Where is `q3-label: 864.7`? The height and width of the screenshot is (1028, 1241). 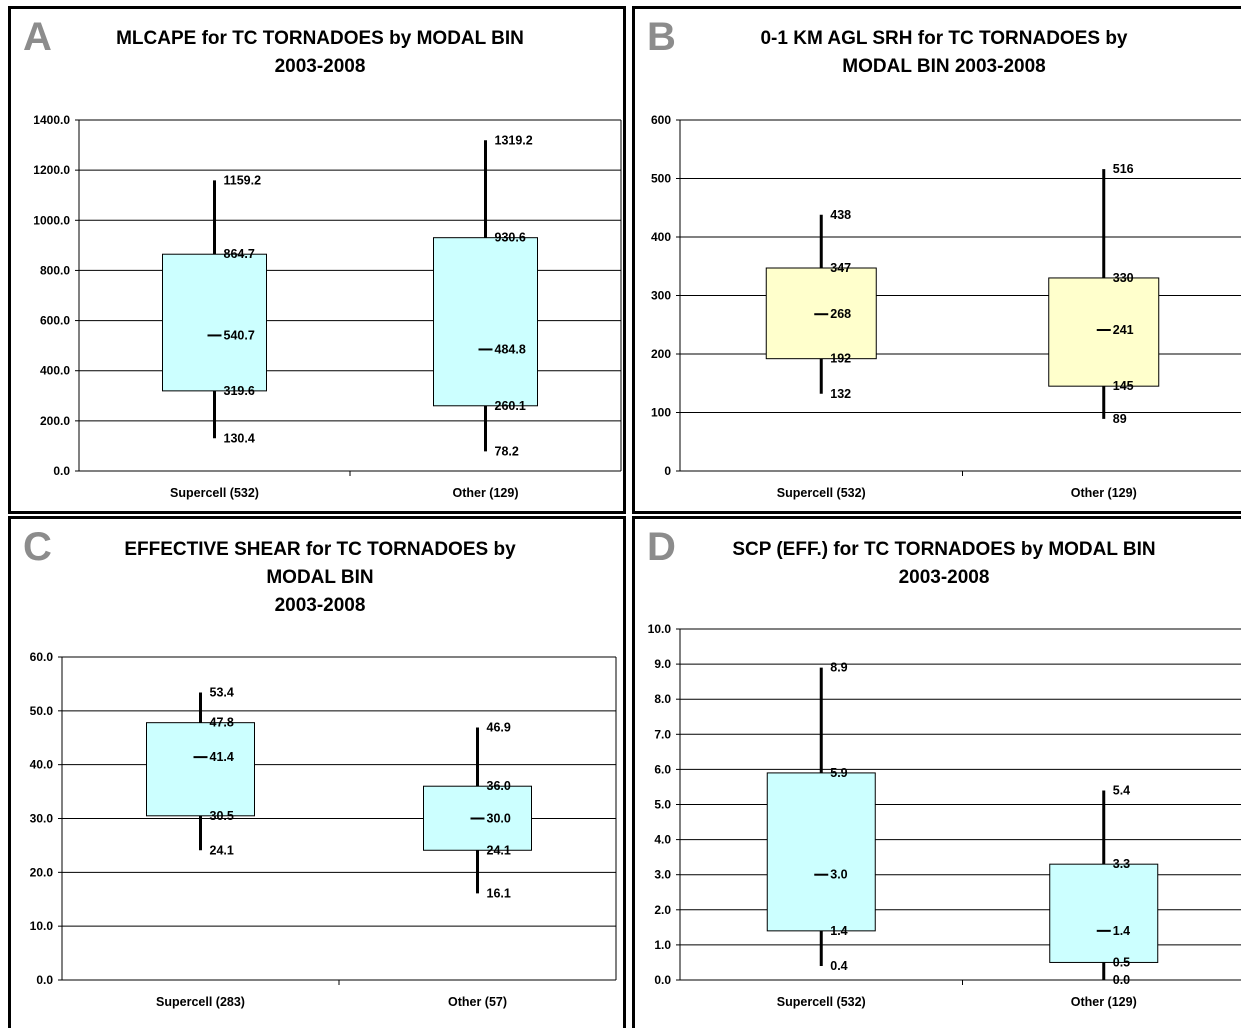
q3-label: 864.7 is located at coordinates (239, 254).